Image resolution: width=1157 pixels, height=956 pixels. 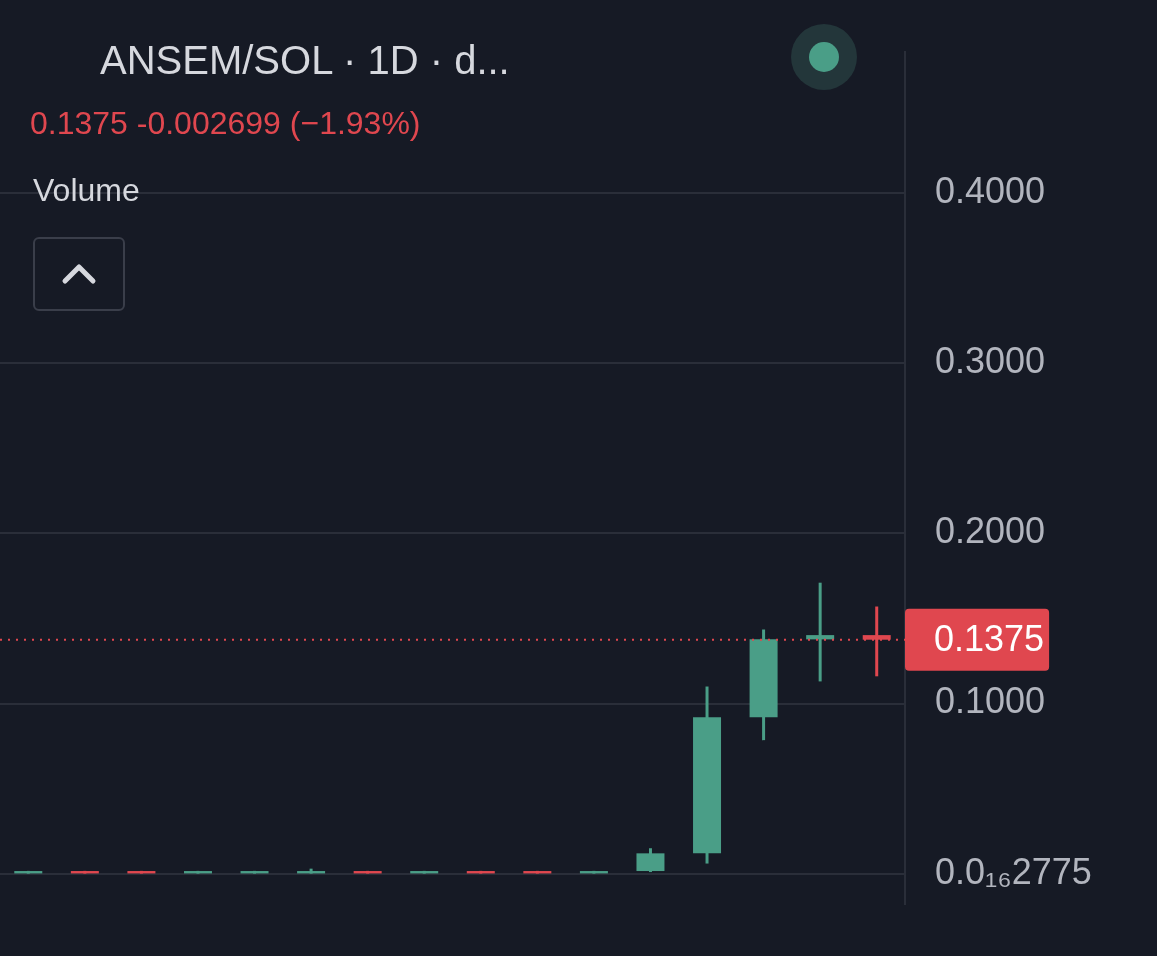 What do you see at coordinates (225, 123) in the screenshot?
I see `text: 0.1375 -0.002699 (−1.93%)` at bounding box center [225, 123].